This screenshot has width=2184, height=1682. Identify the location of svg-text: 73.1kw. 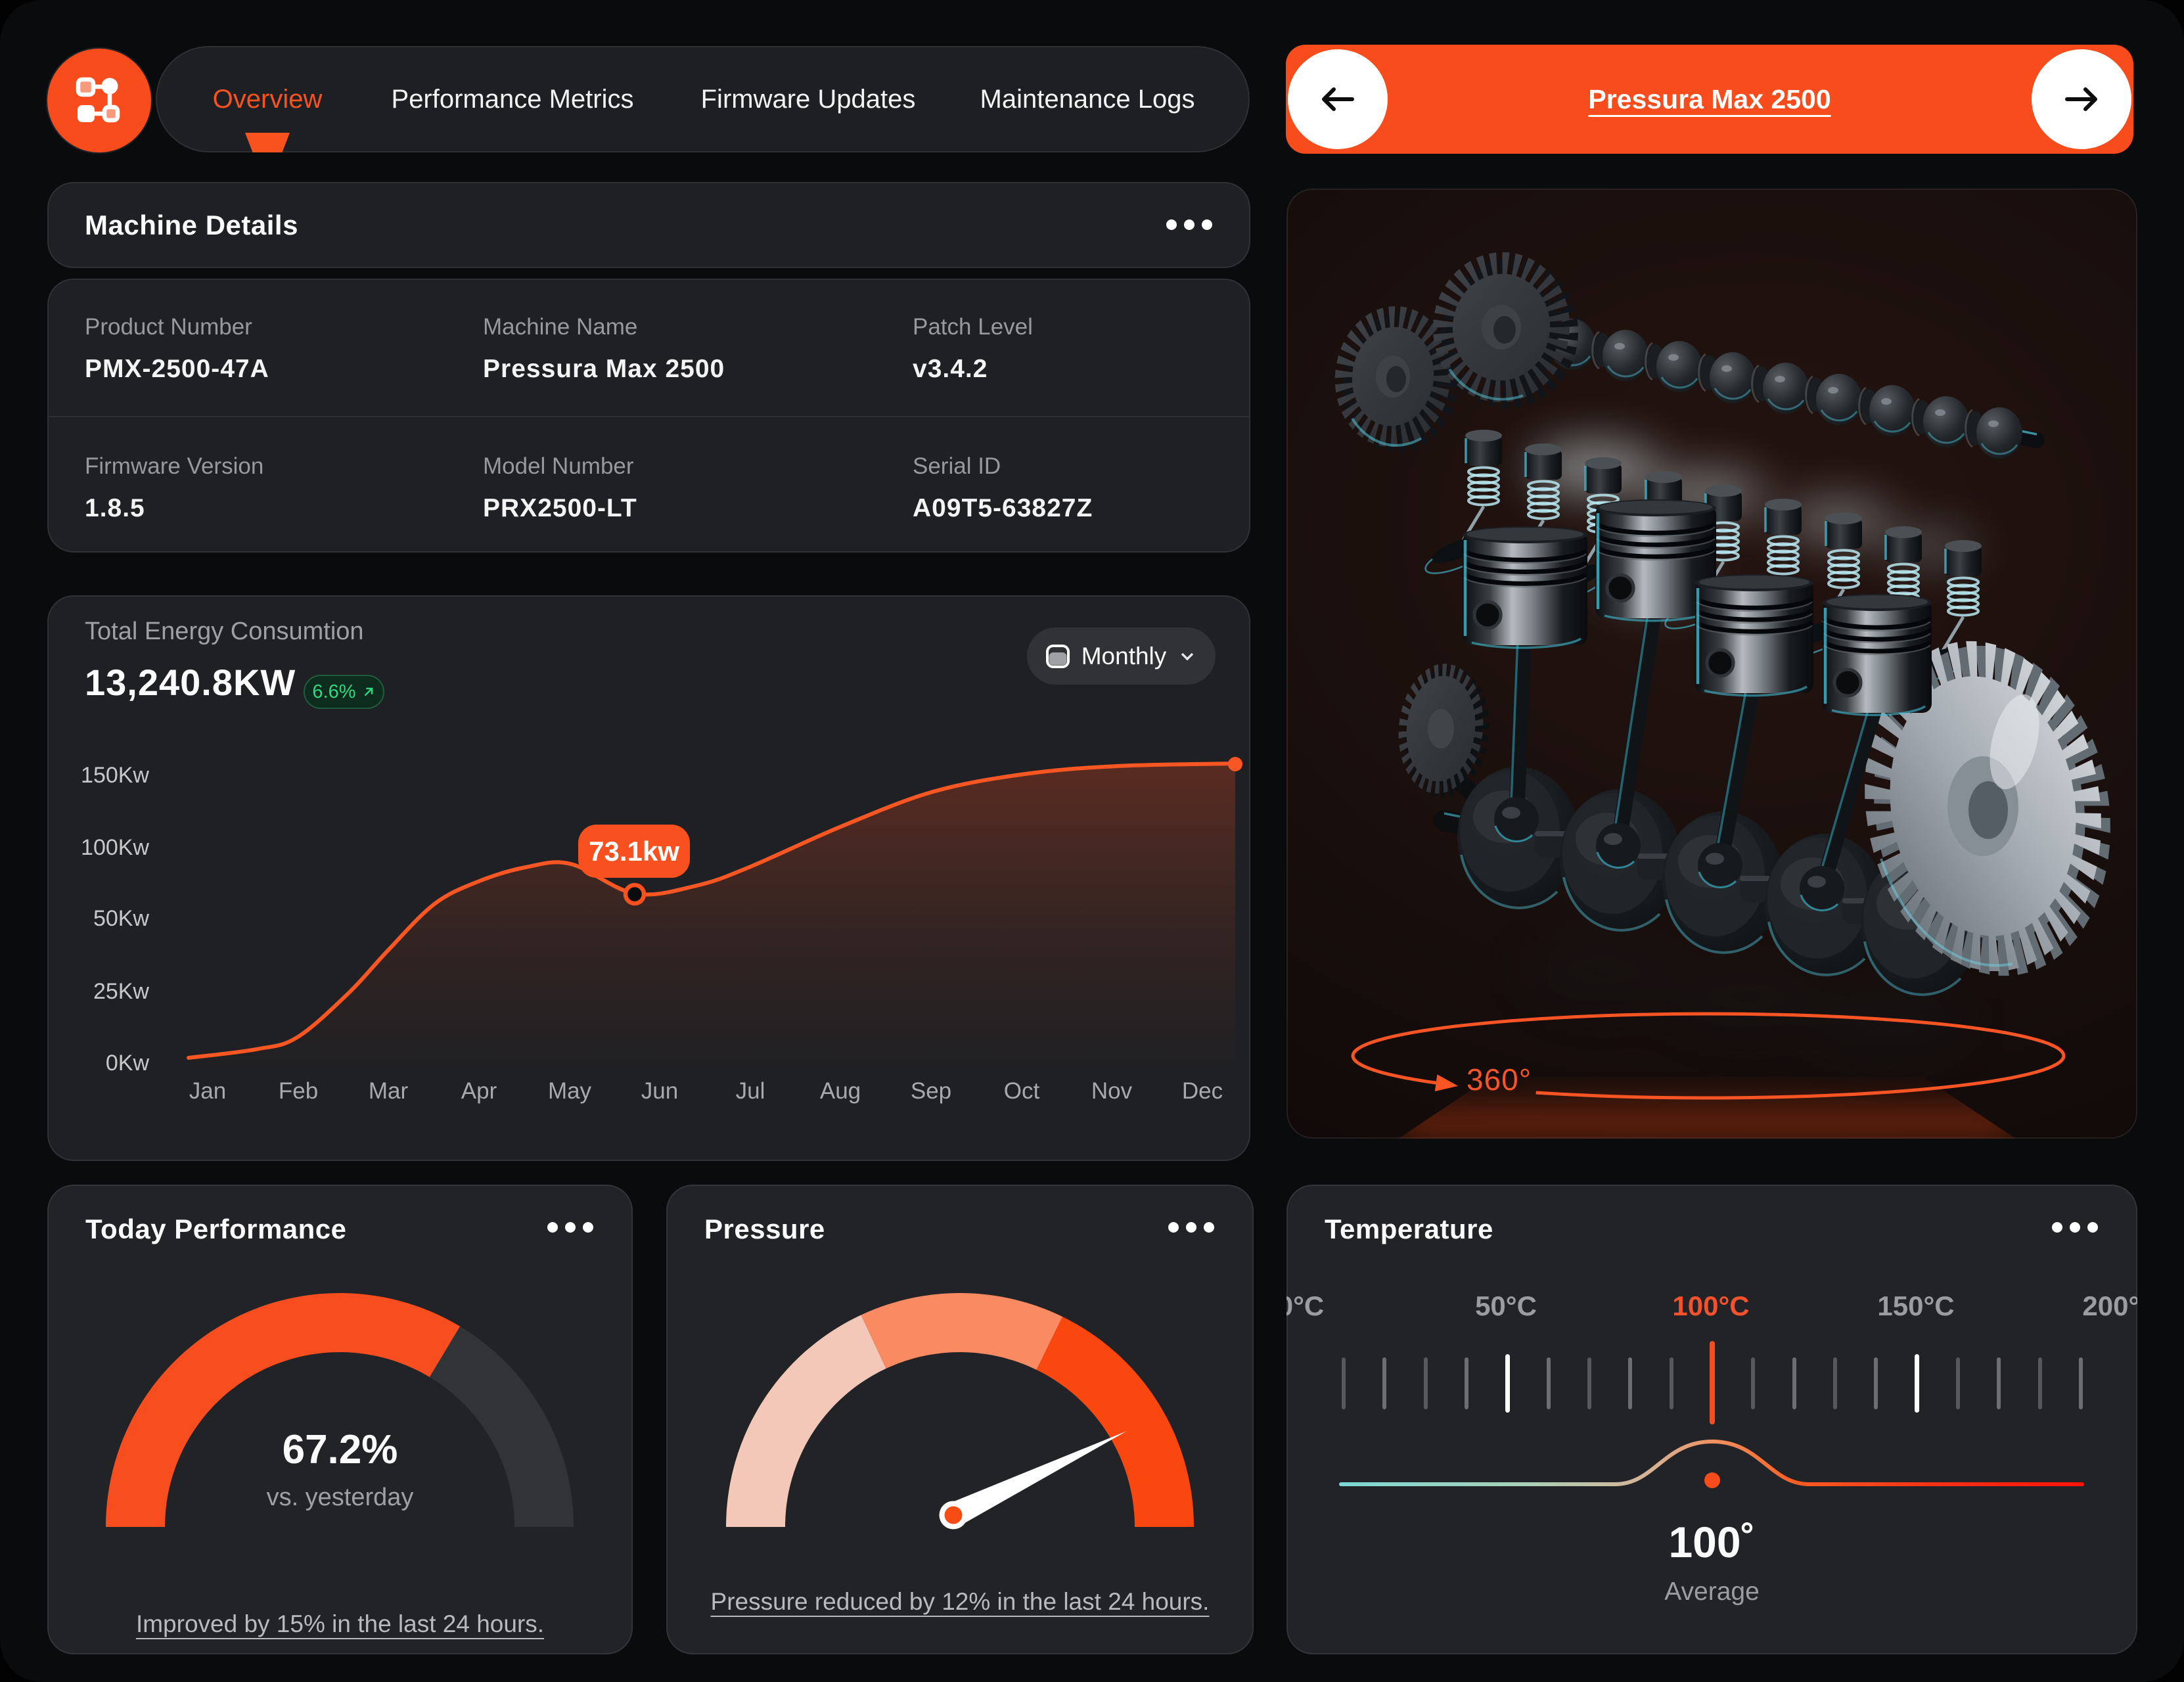
(634, 851).